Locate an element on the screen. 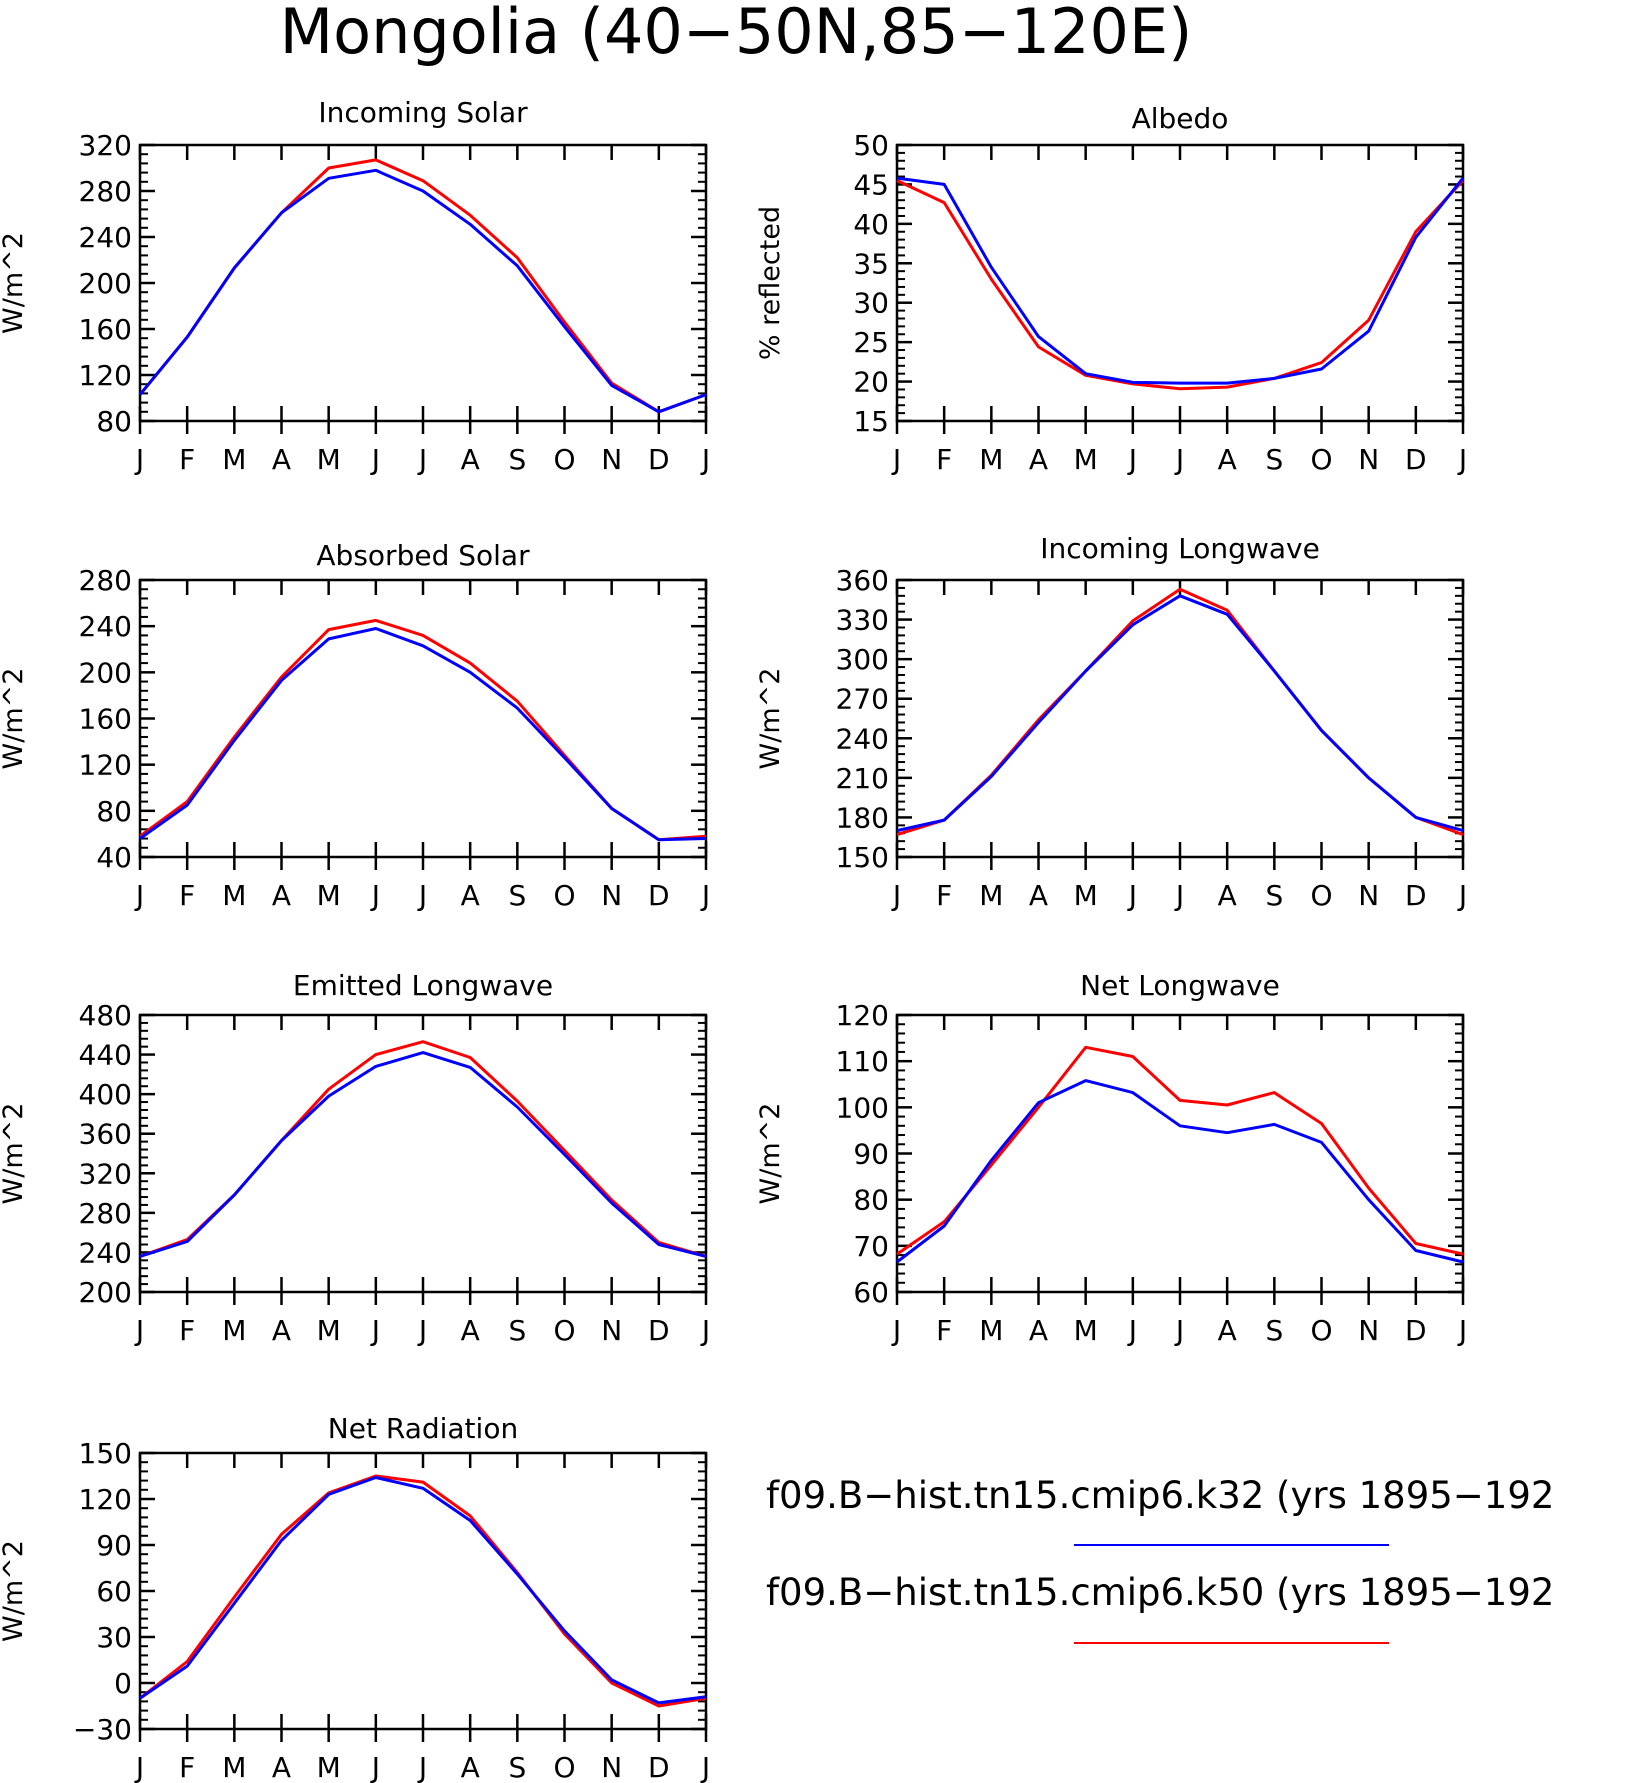 This screenshot has width=1650, height=1783. y-tick-label: 210 is located at coordinates (862, 778).